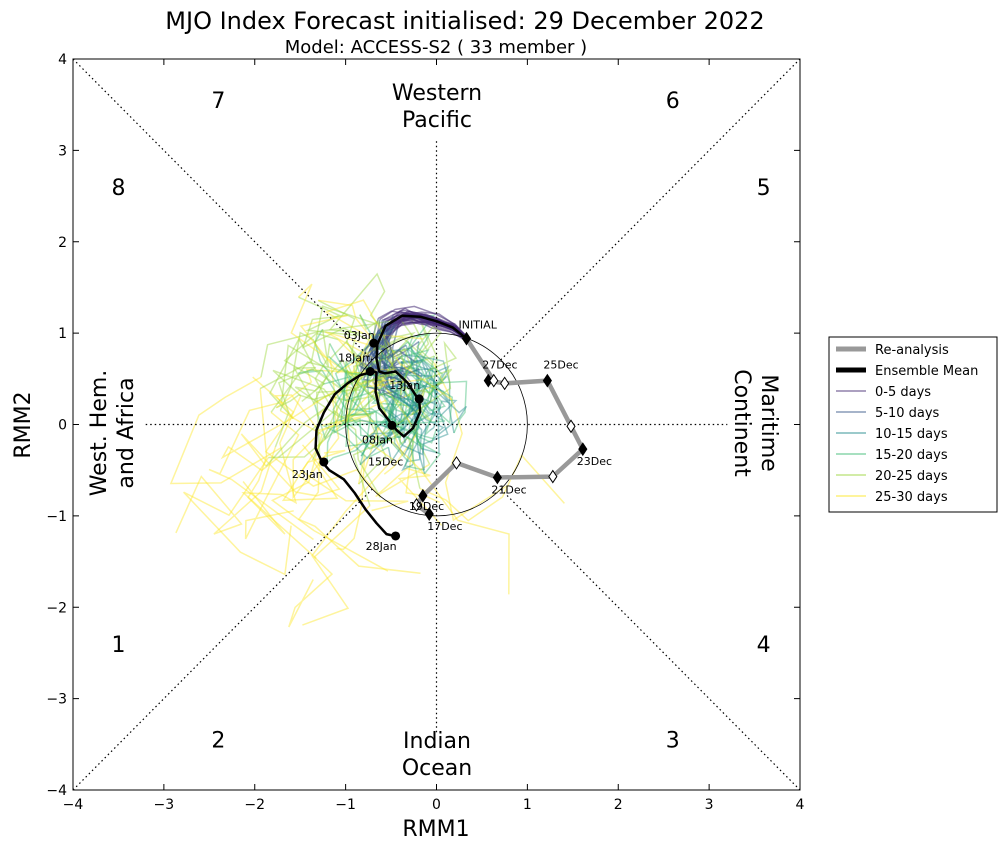 The width and height of the screenshot is (1006, 850). Describe the element at coordinates (436, 47) in the screenshot. I see `chart-subtitle: Model: ACCESS-S2 ( 33 member )` at that location.